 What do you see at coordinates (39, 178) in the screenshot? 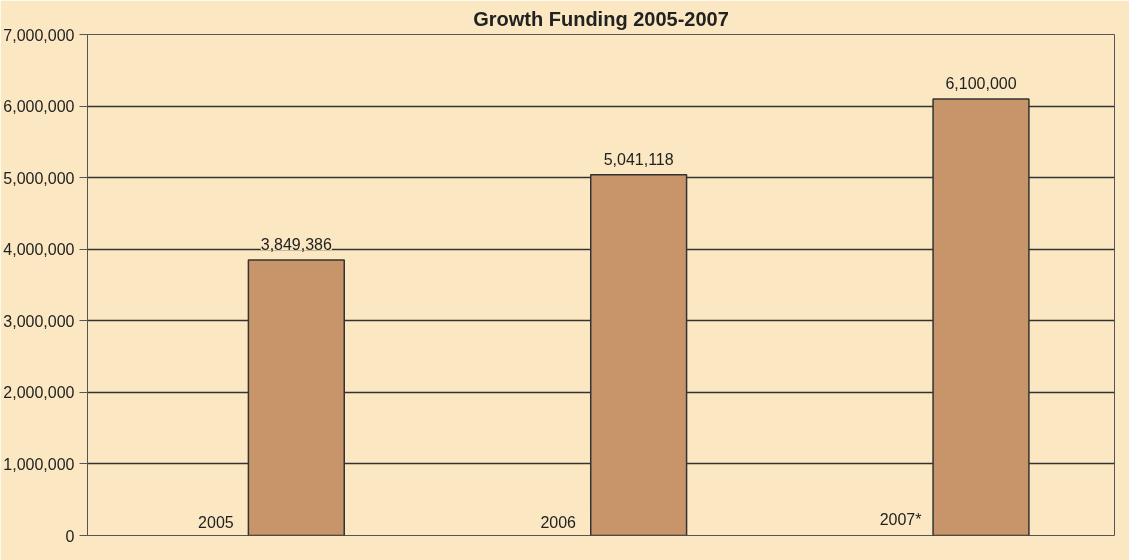
I see `y-tick-label: 5,000,000` at bounding box center [39, 178].